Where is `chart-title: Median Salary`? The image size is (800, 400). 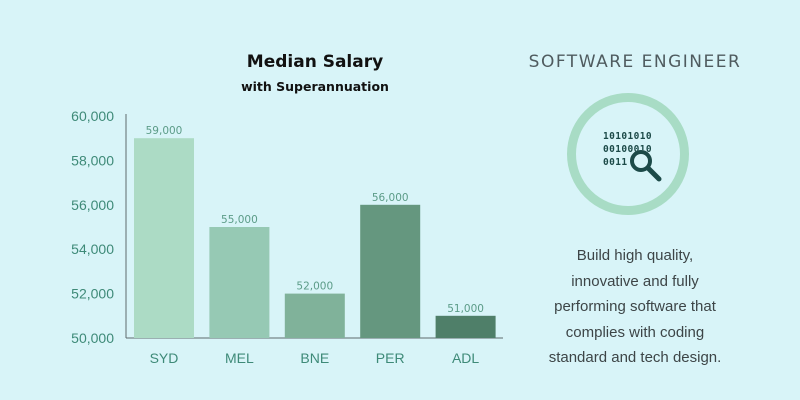 chart-title: Median Salary is located at coordinates (315, 62).